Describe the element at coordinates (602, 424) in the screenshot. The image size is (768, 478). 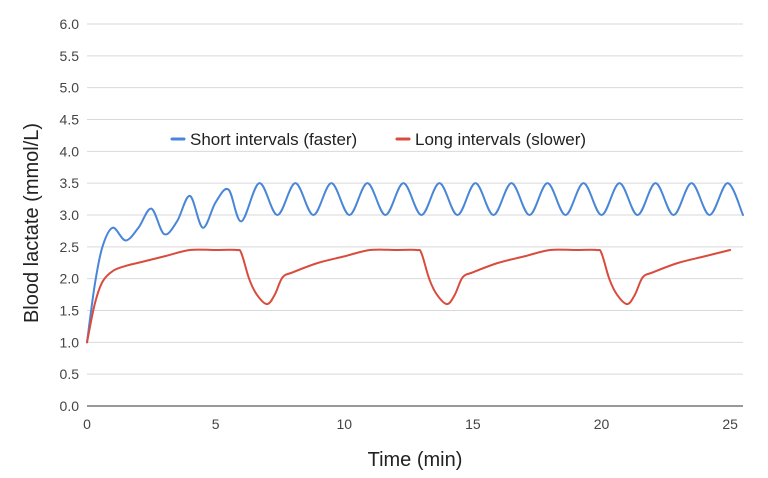
I see `x-tick-label: 20` at that location.